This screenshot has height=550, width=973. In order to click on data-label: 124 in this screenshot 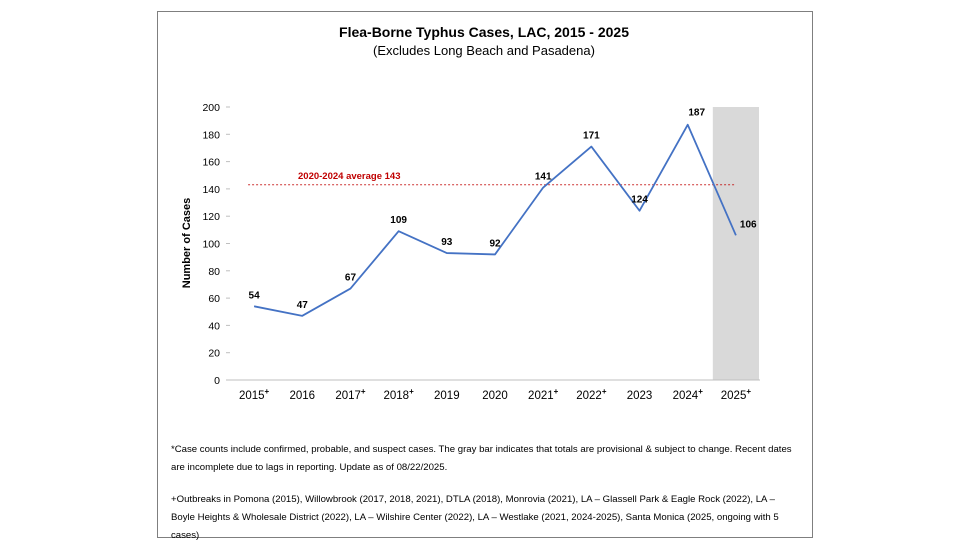, I will do `click(639, 200)`.